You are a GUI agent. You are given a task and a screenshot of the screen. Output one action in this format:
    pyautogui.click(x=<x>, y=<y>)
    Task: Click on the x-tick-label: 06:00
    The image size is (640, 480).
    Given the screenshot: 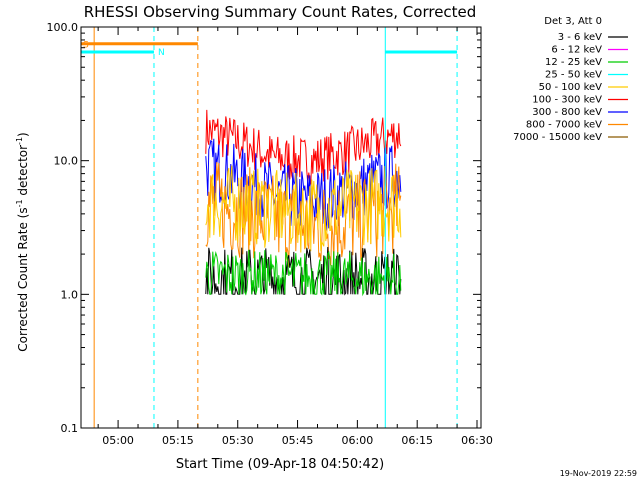 What is the action you would take?
    pyautogui.click(x=358, y=440)
    